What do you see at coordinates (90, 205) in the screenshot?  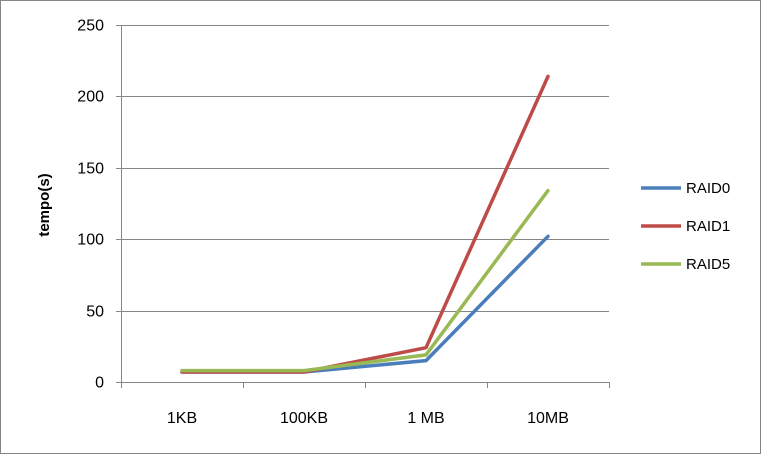 I see `y-tick-labels: 0 50 100 150 200 250` at bounding box center [90, 205].